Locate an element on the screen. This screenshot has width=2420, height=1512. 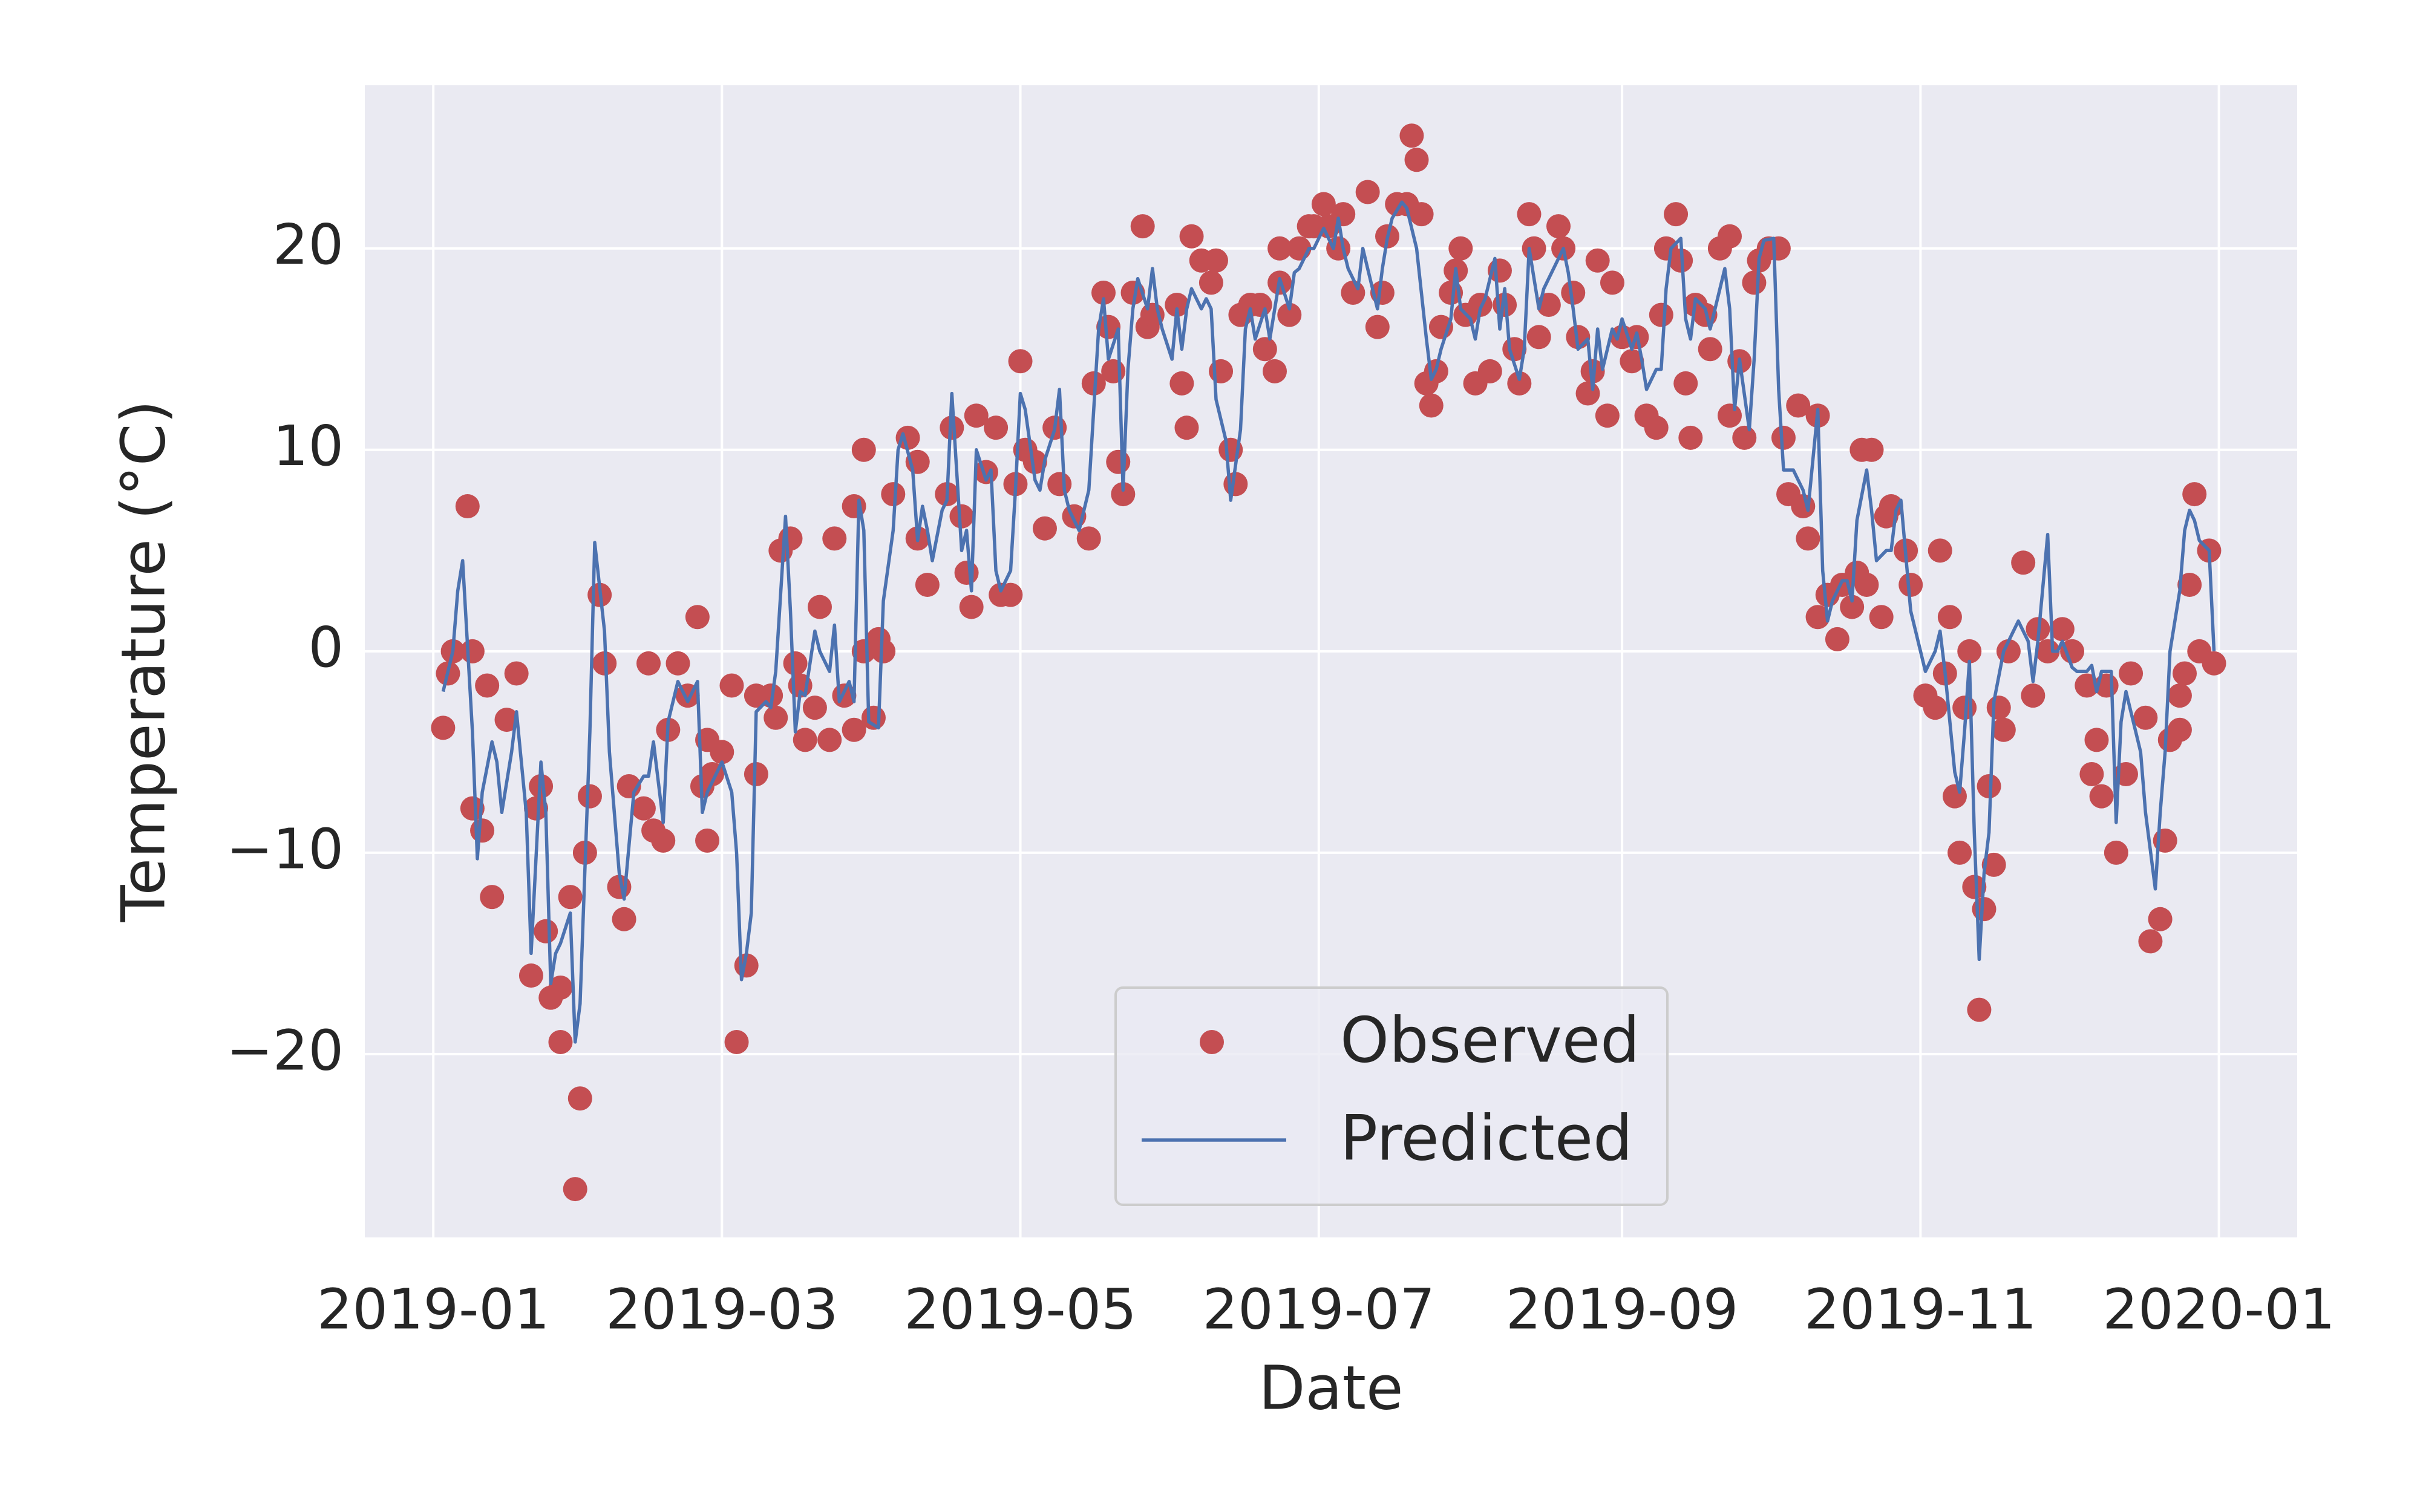
legend: Observed Predicted is located at coordinates (1391, 1096).